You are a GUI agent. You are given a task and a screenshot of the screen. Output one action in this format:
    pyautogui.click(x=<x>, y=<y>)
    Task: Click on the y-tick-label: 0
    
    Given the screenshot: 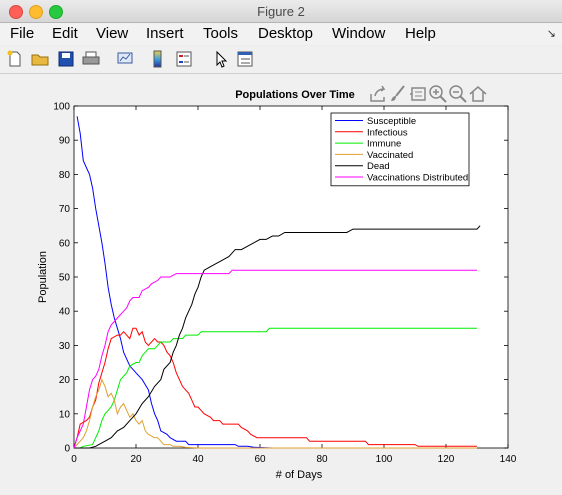 What is the action you would take?
    pyautogui.click(x=67, y=449)
    